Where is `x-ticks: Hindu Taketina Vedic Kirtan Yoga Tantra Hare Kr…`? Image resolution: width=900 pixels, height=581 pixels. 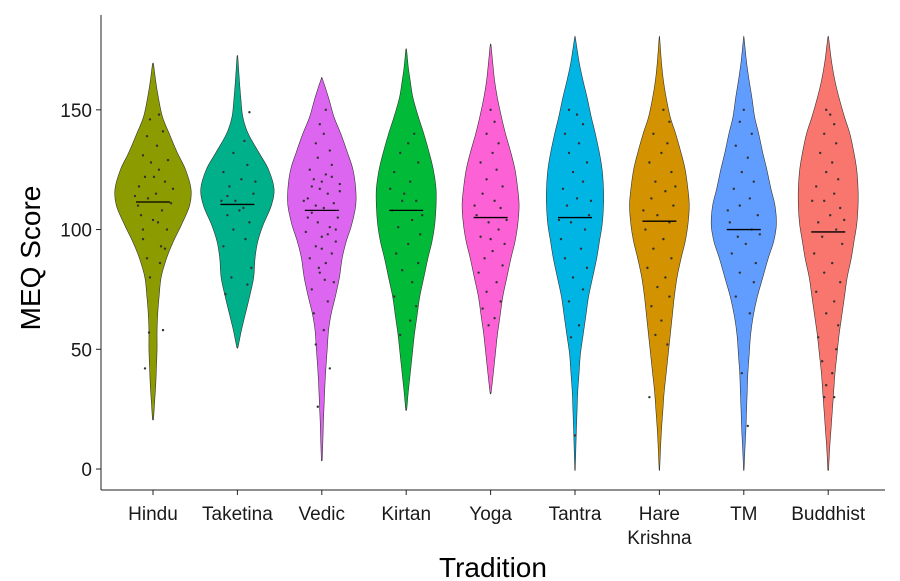
x-ticks: Hindu Taketina Vedic Kirtan Yoga Tantra Hare Kr… is located at coordinates (497, 519).